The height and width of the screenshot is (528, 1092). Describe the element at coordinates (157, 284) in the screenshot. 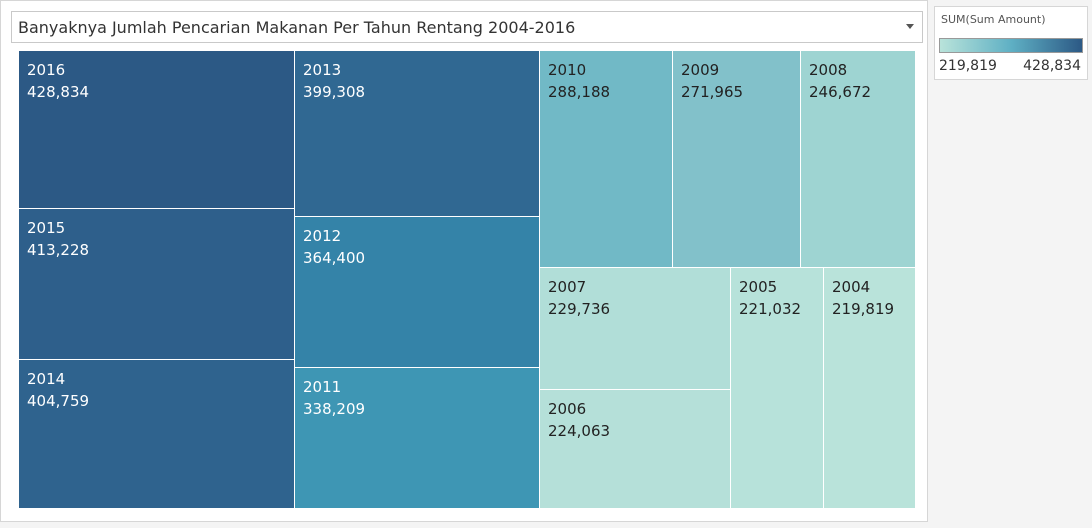

I see `treemap-cell-2015: 2015 413,228` at that location.